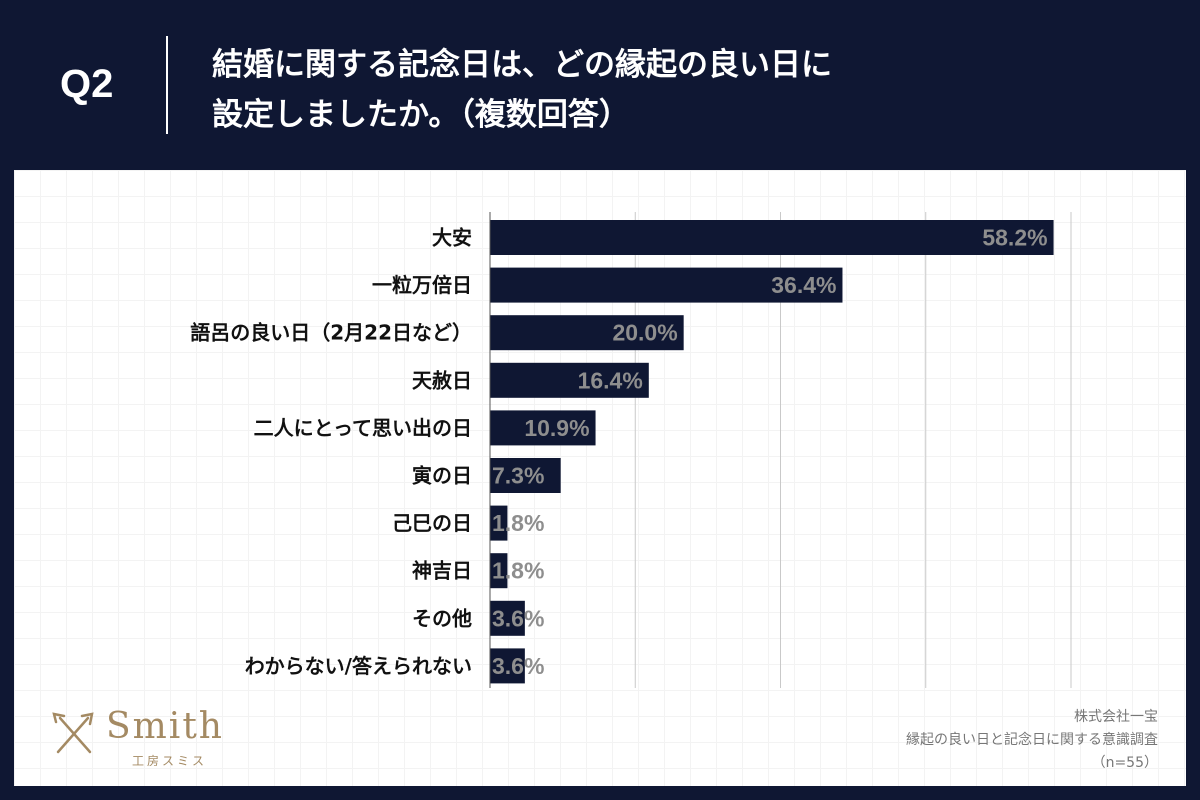 This screenshot has height=800, width=1200. What do you see at coordinates (556, 428) in the screenshot?
I see `value-label-5: 10.9%` at bounding box center [556, 428].